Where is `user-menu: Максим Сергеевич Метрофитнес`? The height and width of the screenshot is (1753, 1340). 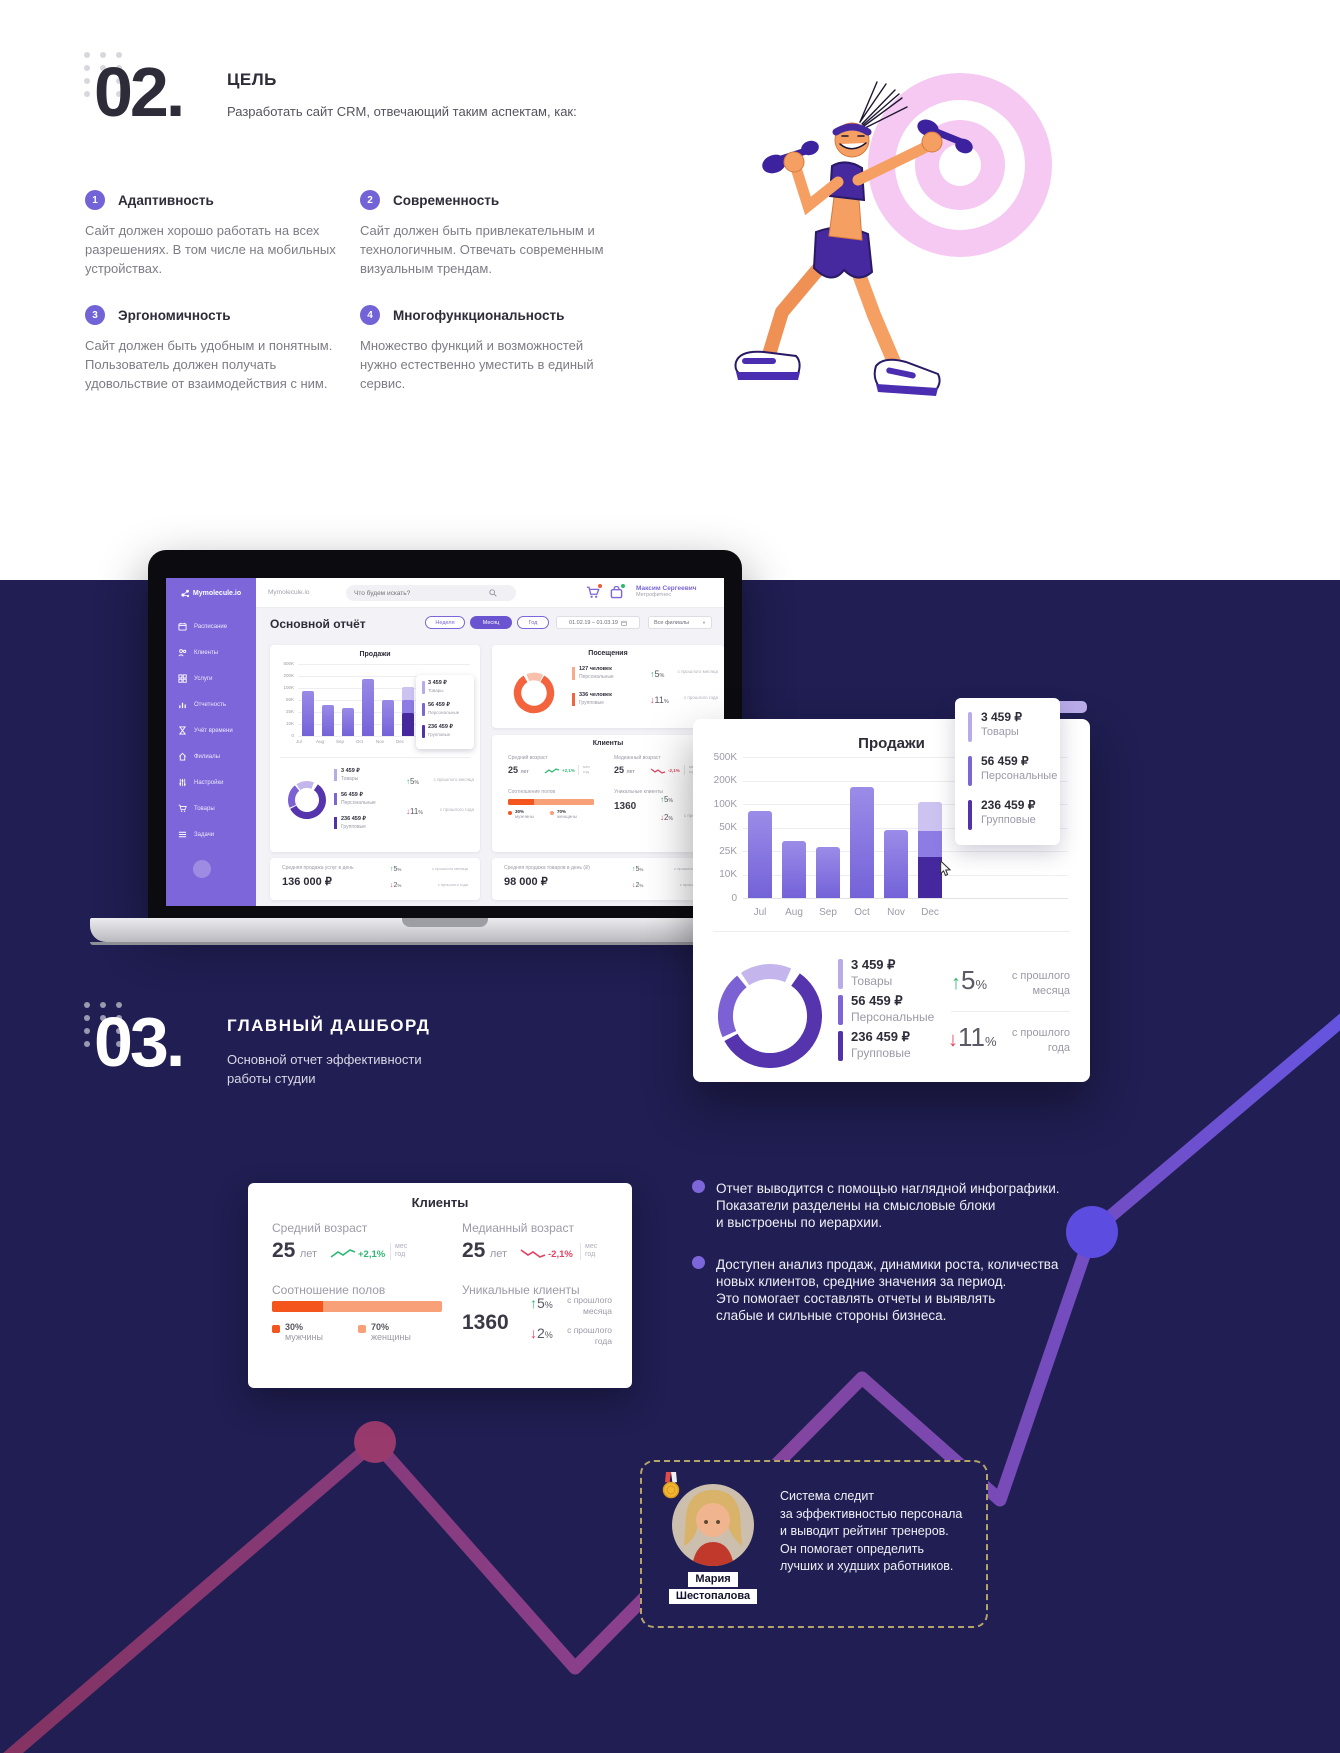
user-menu: Максим Сергеевич Метрофитнес is located at coordinates (666, 591).